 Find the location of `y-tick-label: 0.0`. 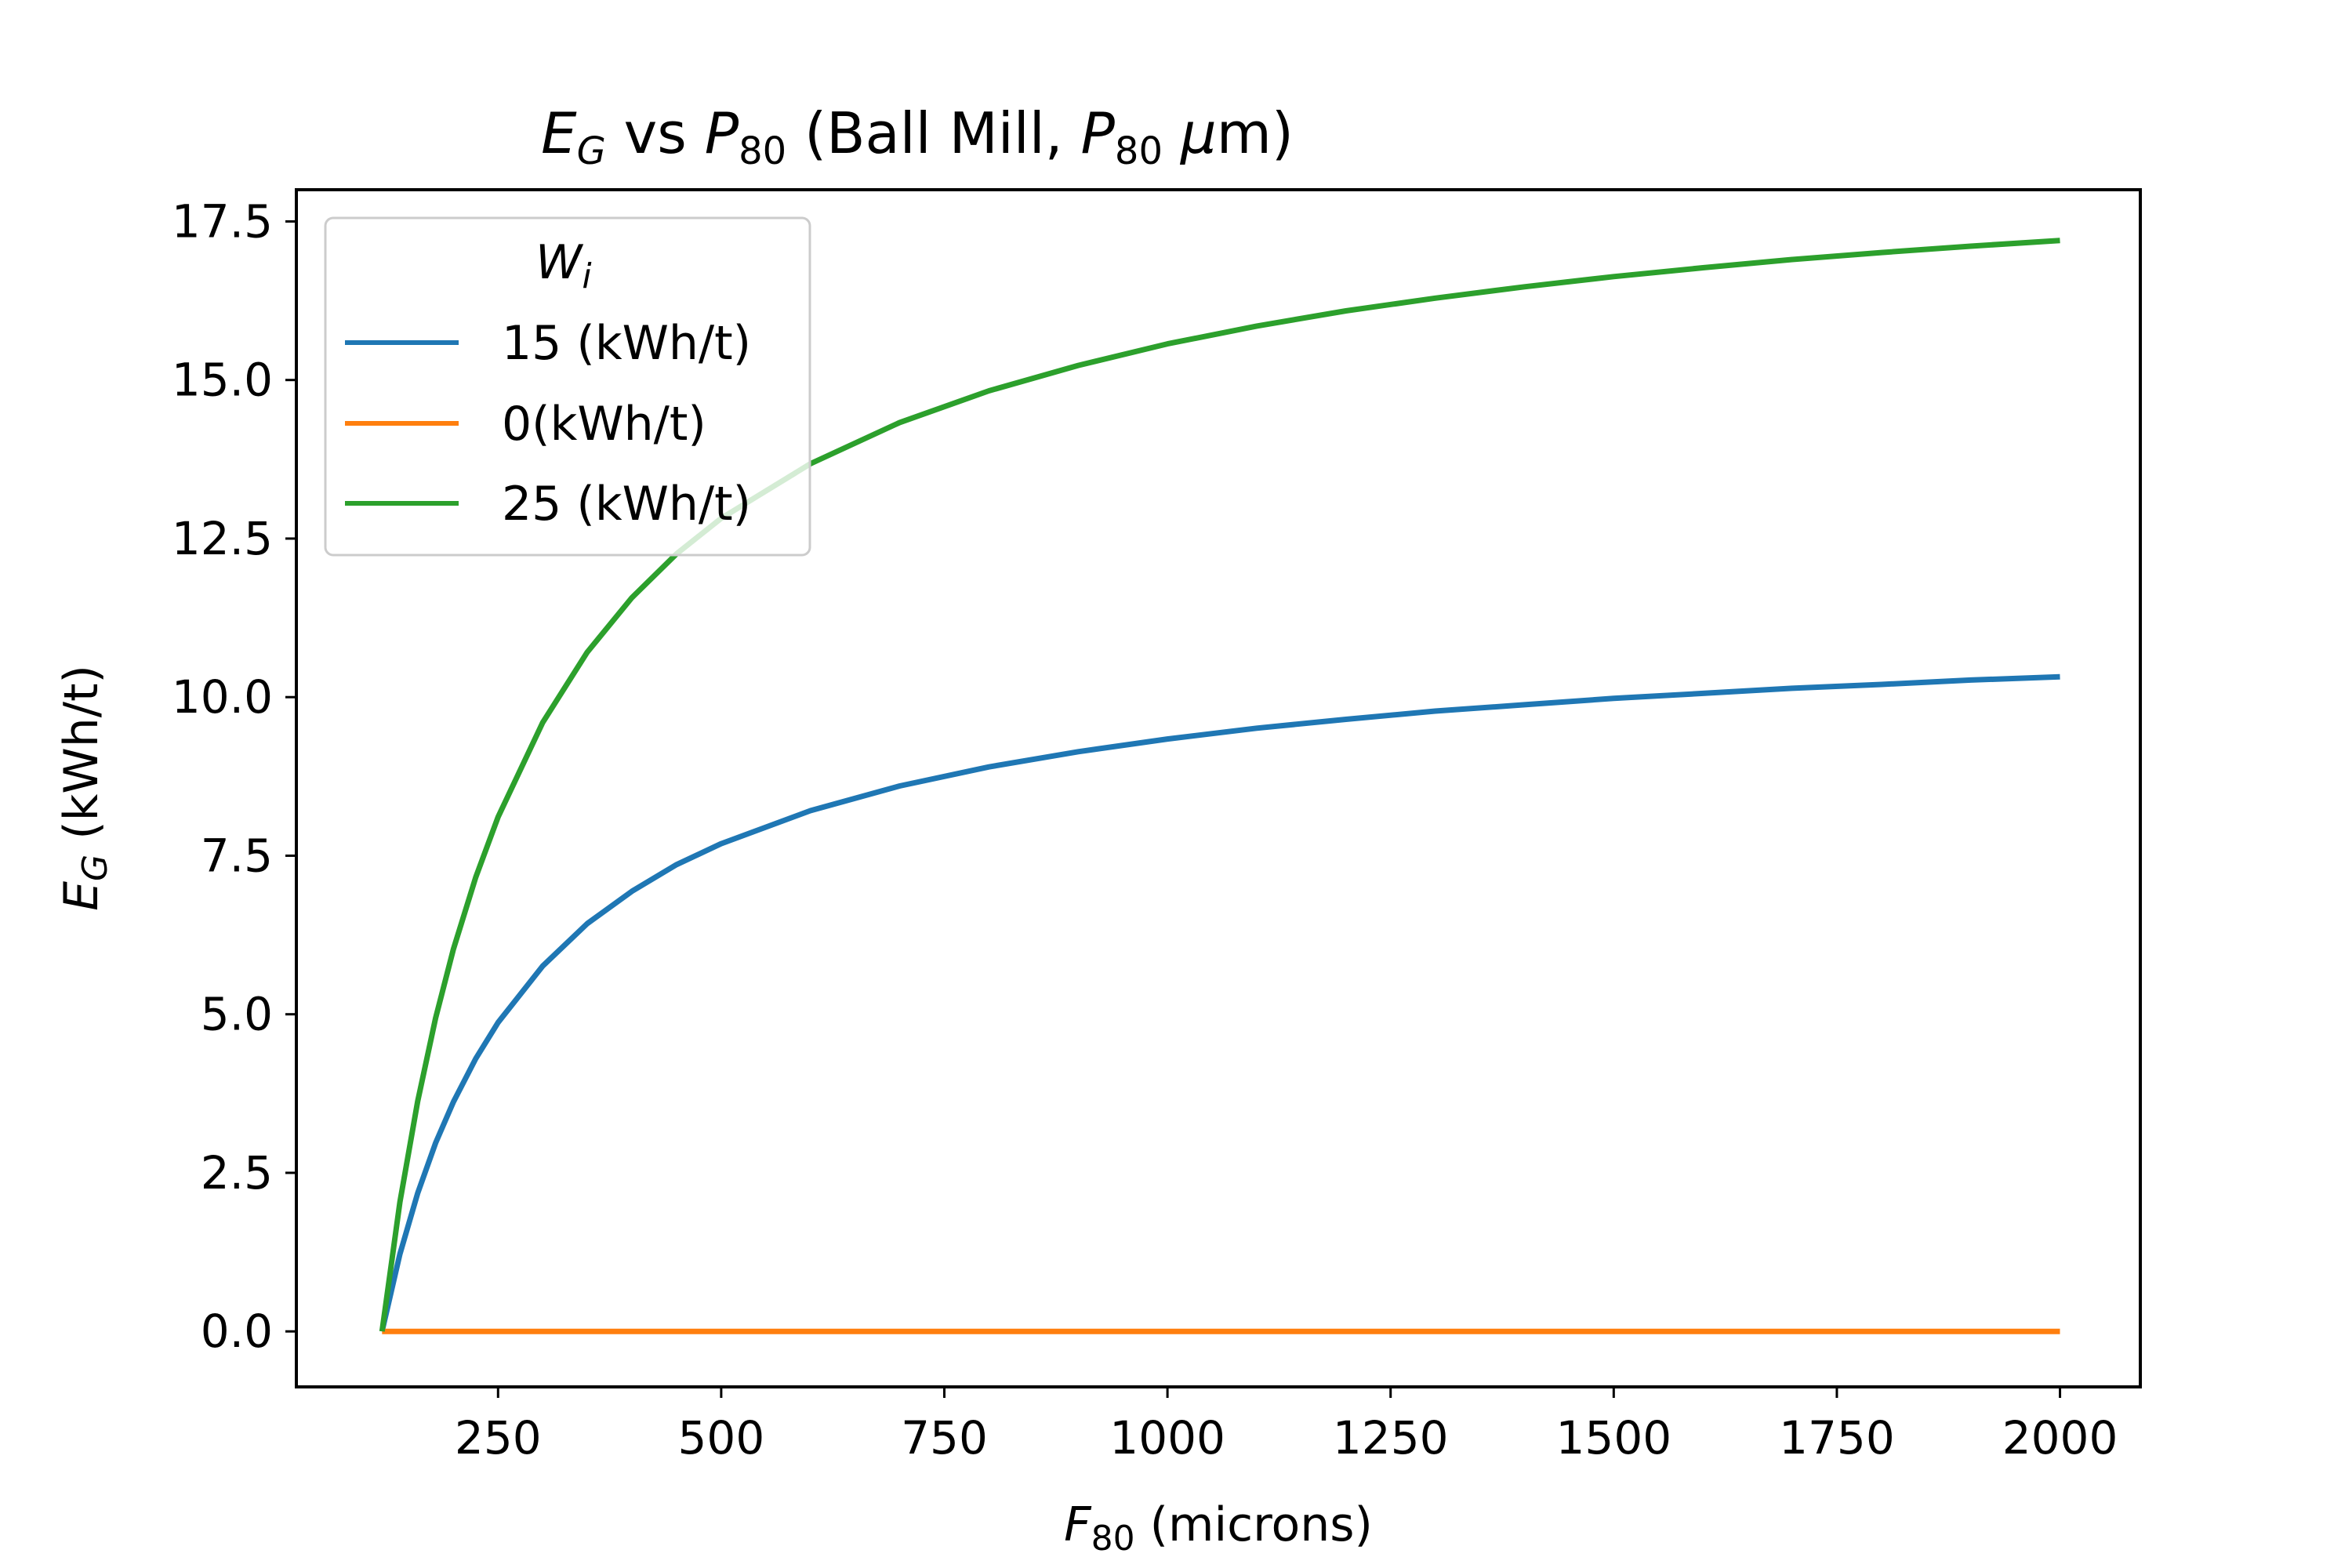

y-tick-label: 0.0 is located at coordinates (237, 1331).